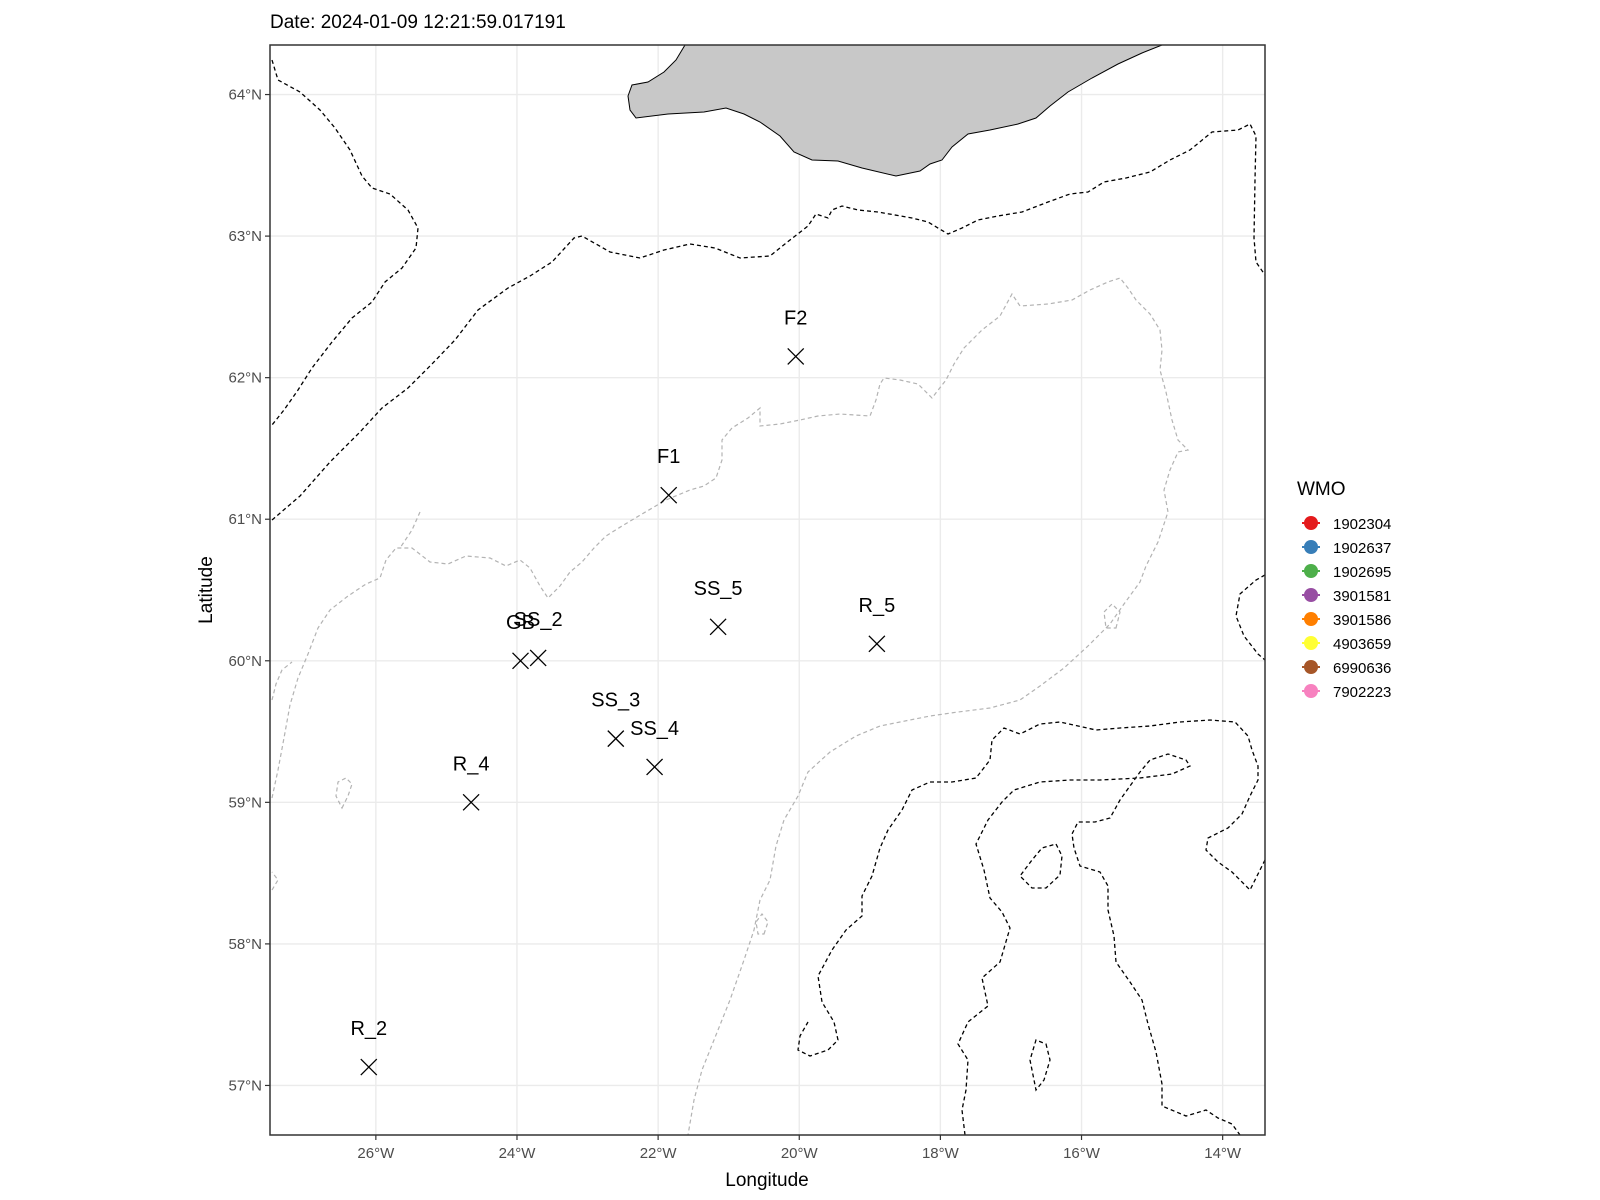 This screenshot has width=1600, height=1200. What do you see at coordinates (1362, 668) in the screenshot?
I see `legend-label: 6990636` at bounding box center [1362, 668].